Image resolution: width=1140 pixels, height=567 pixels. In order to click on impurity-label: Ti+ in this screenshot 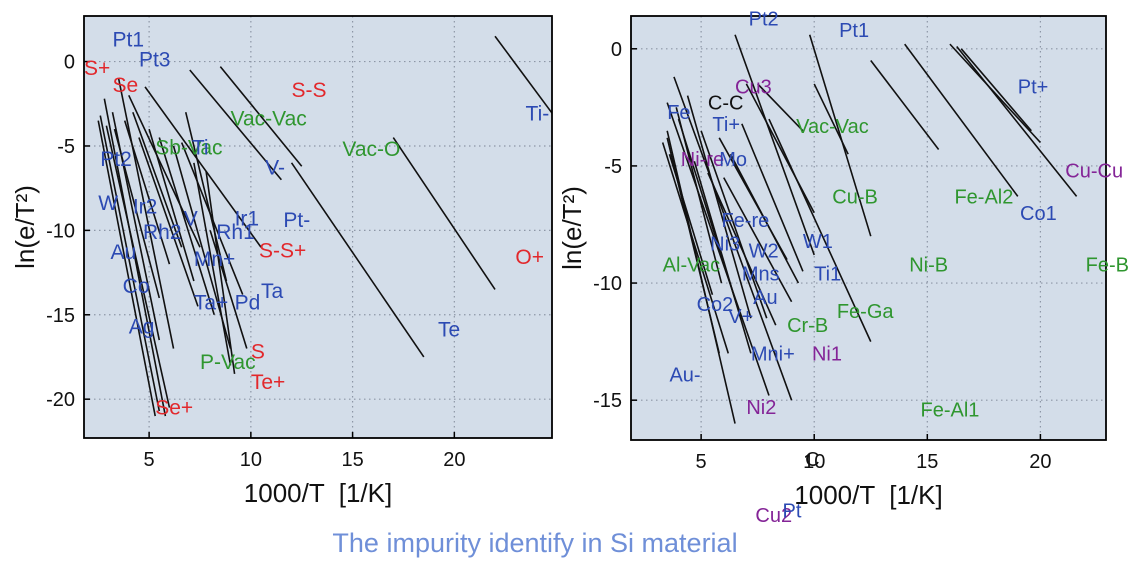, I will do `click(726, 125)`.